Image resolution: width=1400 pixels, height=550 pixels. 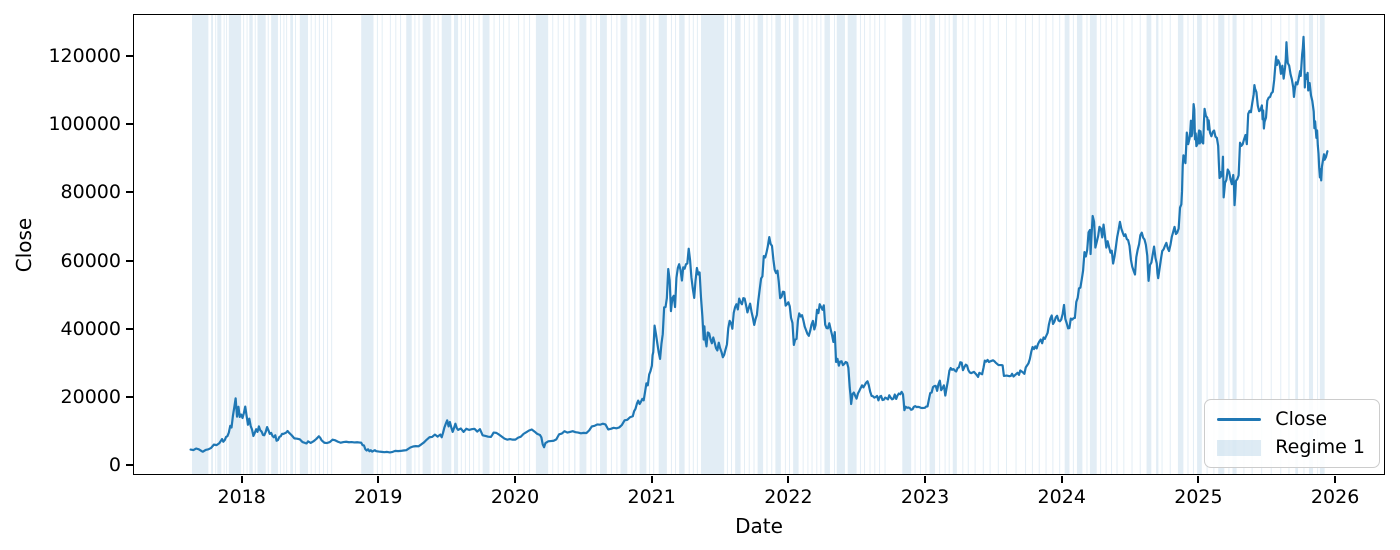 I want to click on y-tick-label: 20000, so click(x=90, y=396).